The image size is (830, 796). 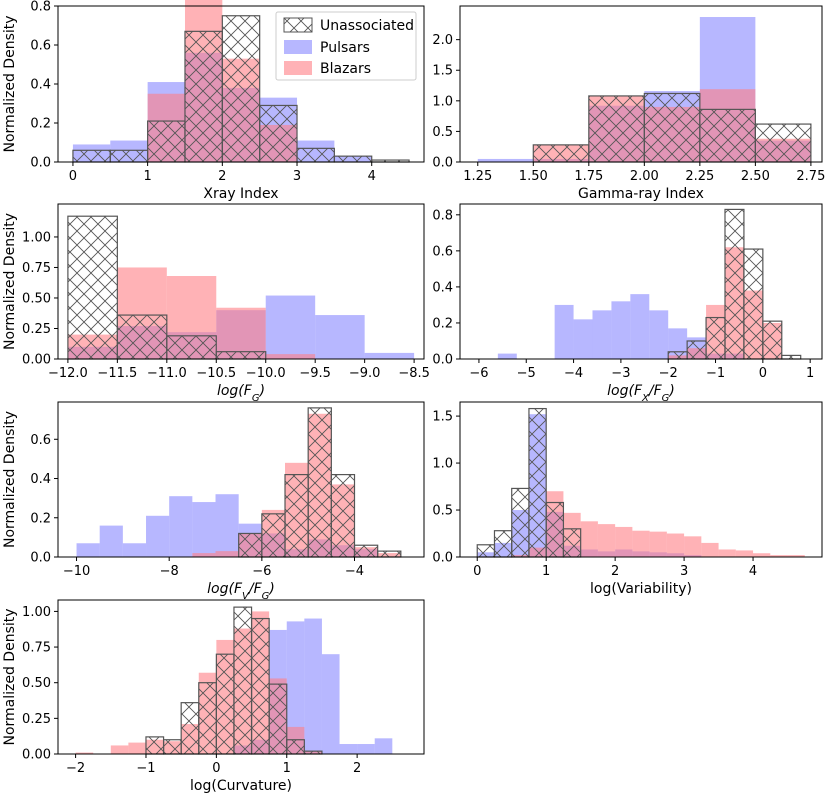 What do you see at coordinates (298, 68) in the screenshot?
I see `legend-swatch-blazars` at bounding box center [298, 68].